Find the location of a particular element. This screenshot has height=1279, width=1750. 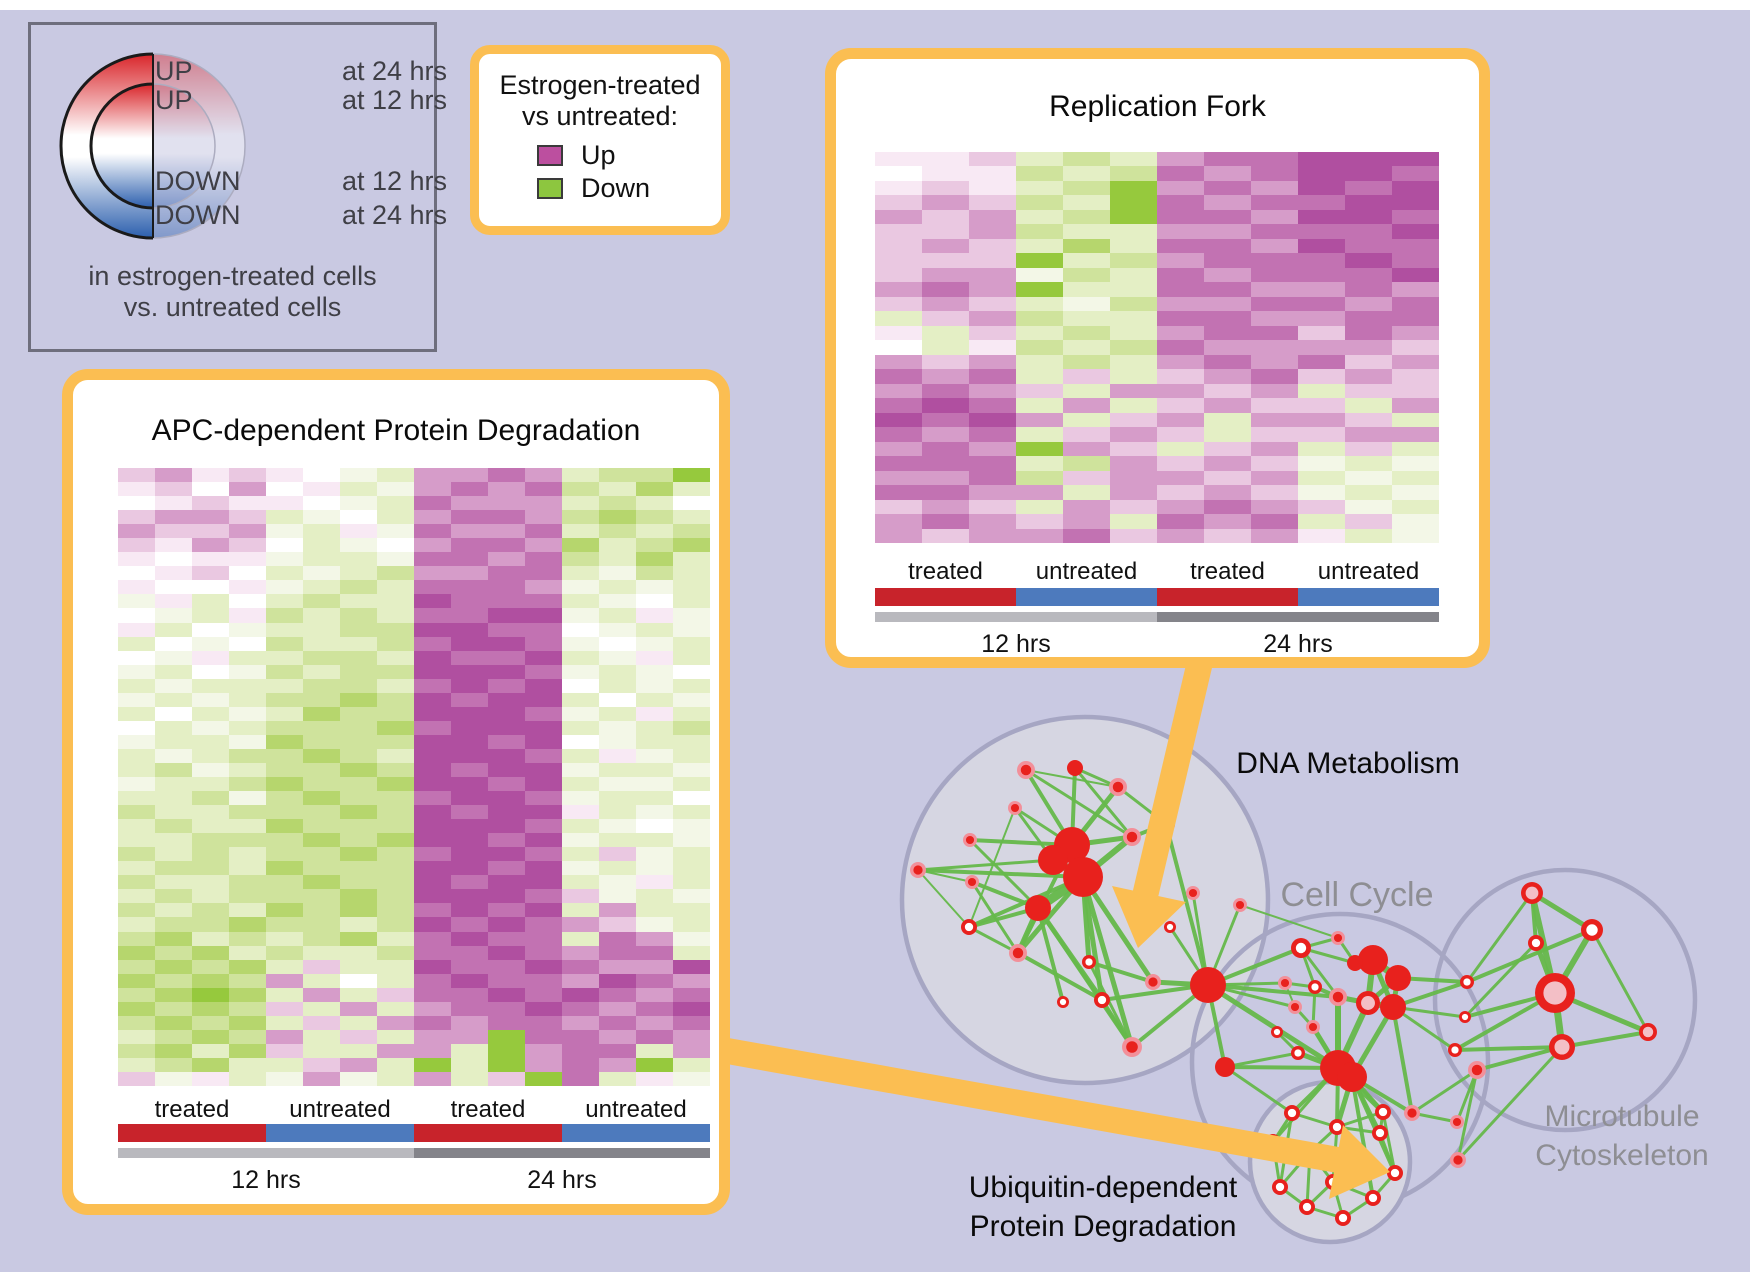

group-label: untreated is located at coordinates (636, 1109).